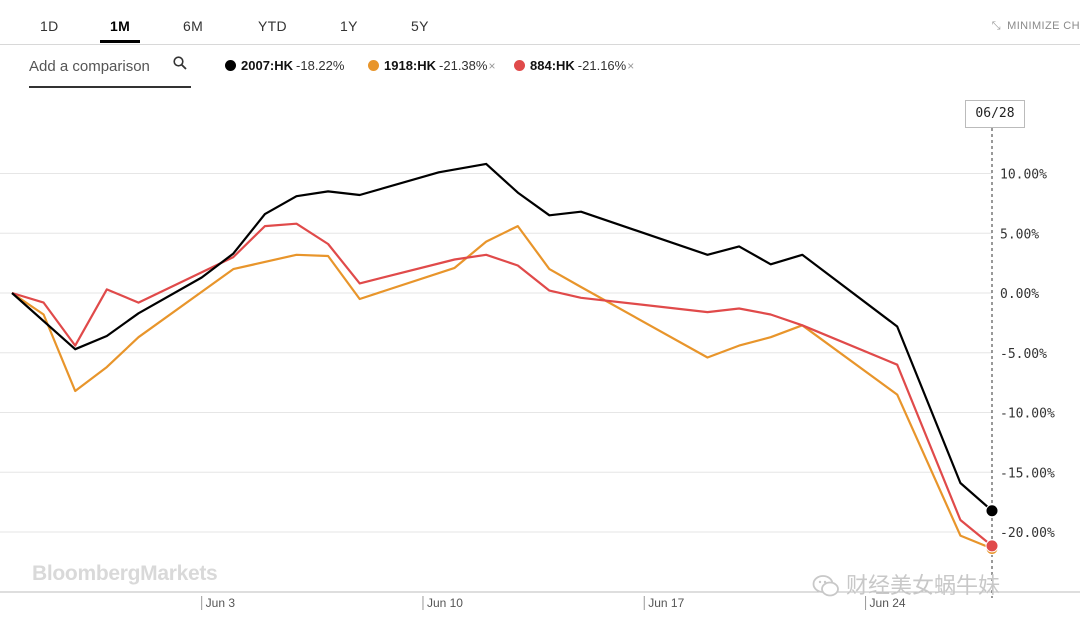 This screenshot has height=629, width=1080. What do you see at coordinates (230, 65) in the screenshot?
I see `legend-dot-2007hk` at bounding box center [230, 65].